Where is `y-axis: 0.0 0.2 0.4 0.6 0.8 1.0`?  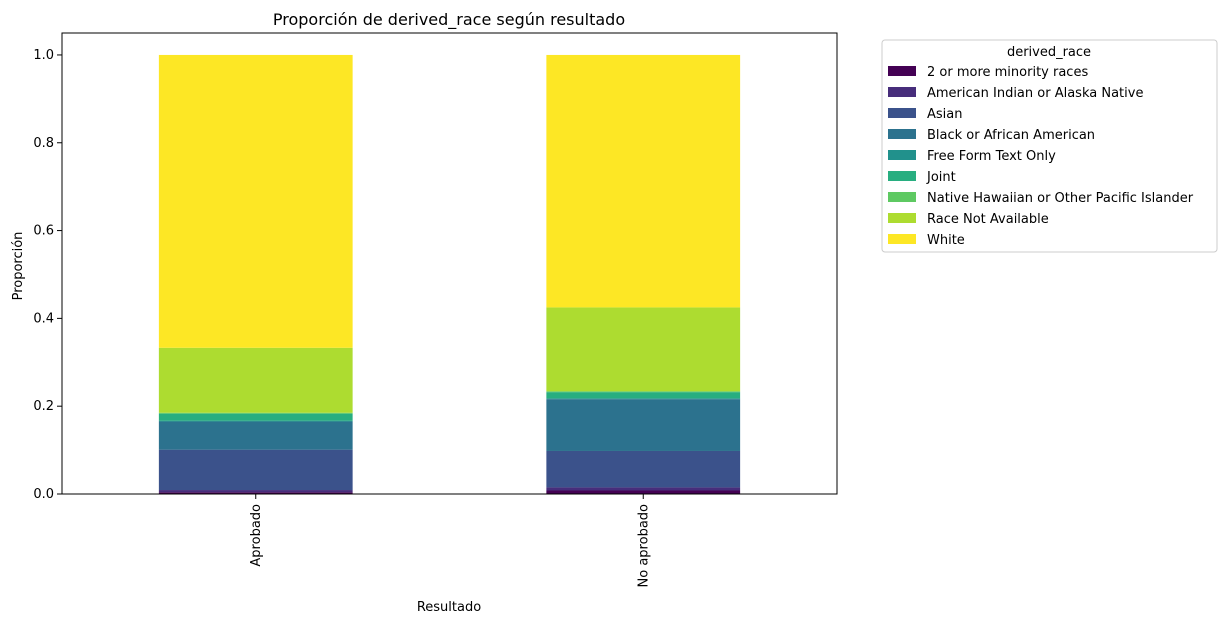 y-axis: 0.0 0.2 0.4 0.6 0.8 1.0 is located at coordinates (47, 275).